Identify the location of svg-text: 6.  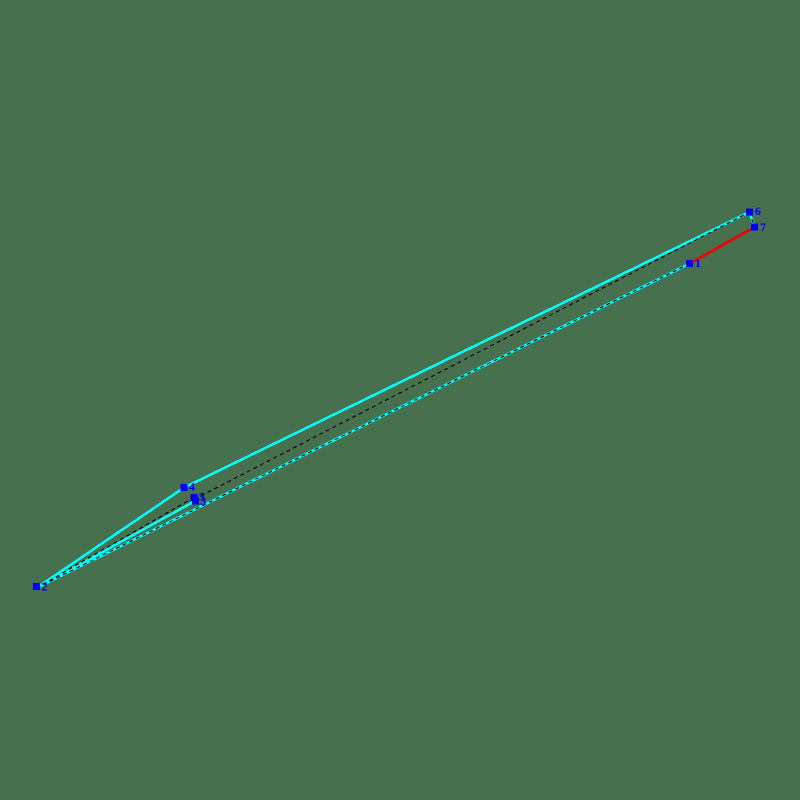
(758, 211).